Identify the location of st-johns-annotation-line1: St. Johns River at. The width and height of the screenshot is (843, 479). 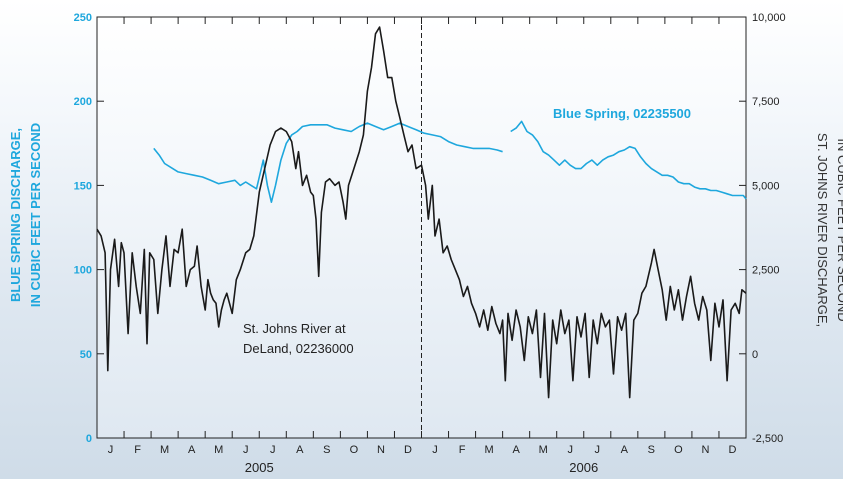
(294, 328).